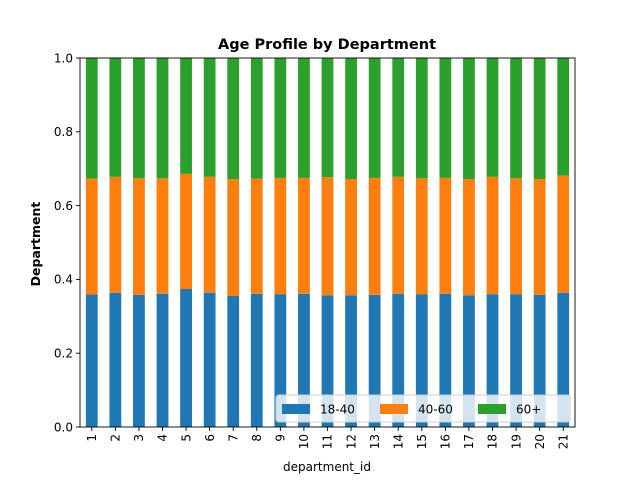 Image resolution: width=640 pixels, height=480 pixels. What do you see at coordinates (35, 244) in the screenshot?
I see `y-axis-label: Department` at bounding box center [35, 244].